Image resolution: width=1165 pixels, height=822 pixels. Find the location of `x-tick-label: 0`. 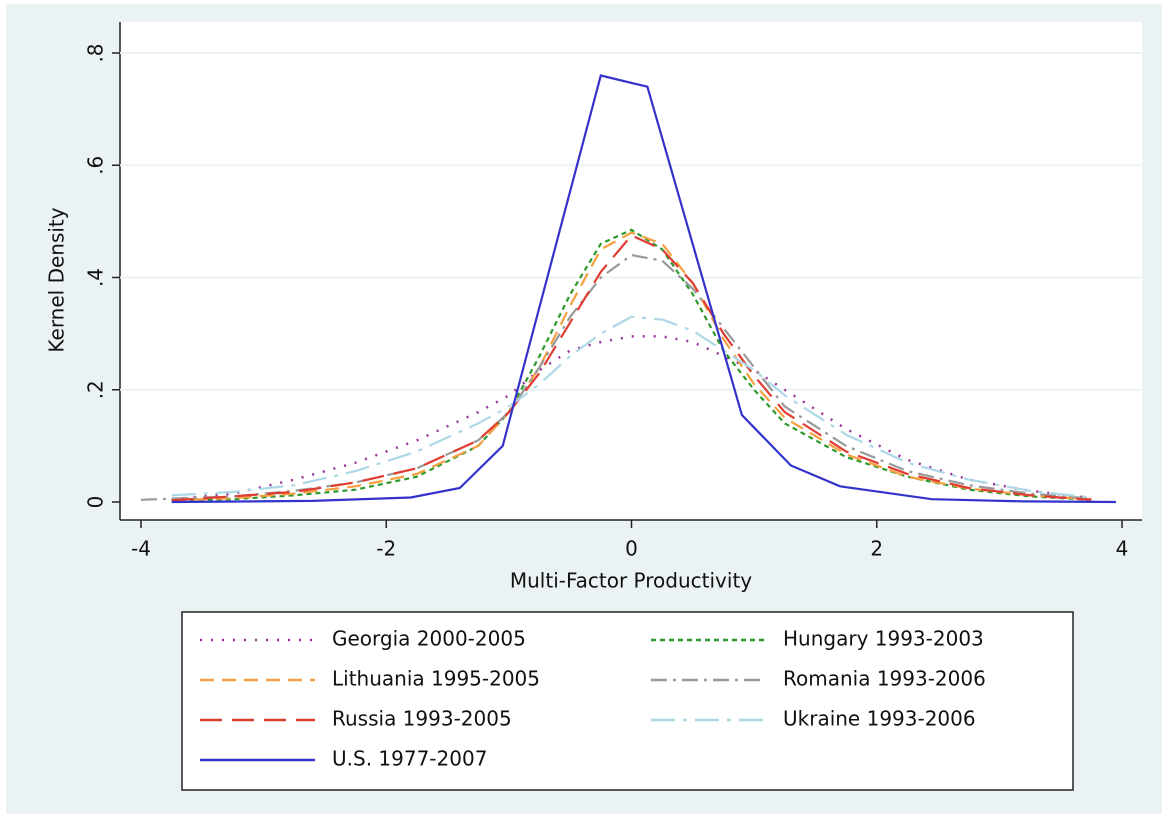

x-tick-label: 0 is located at coordinates (631, 549).